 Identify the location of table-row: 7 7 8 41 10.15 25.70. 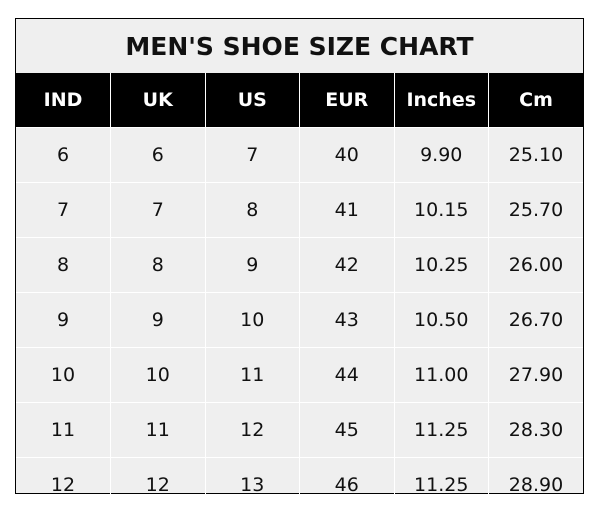
(299, 210).